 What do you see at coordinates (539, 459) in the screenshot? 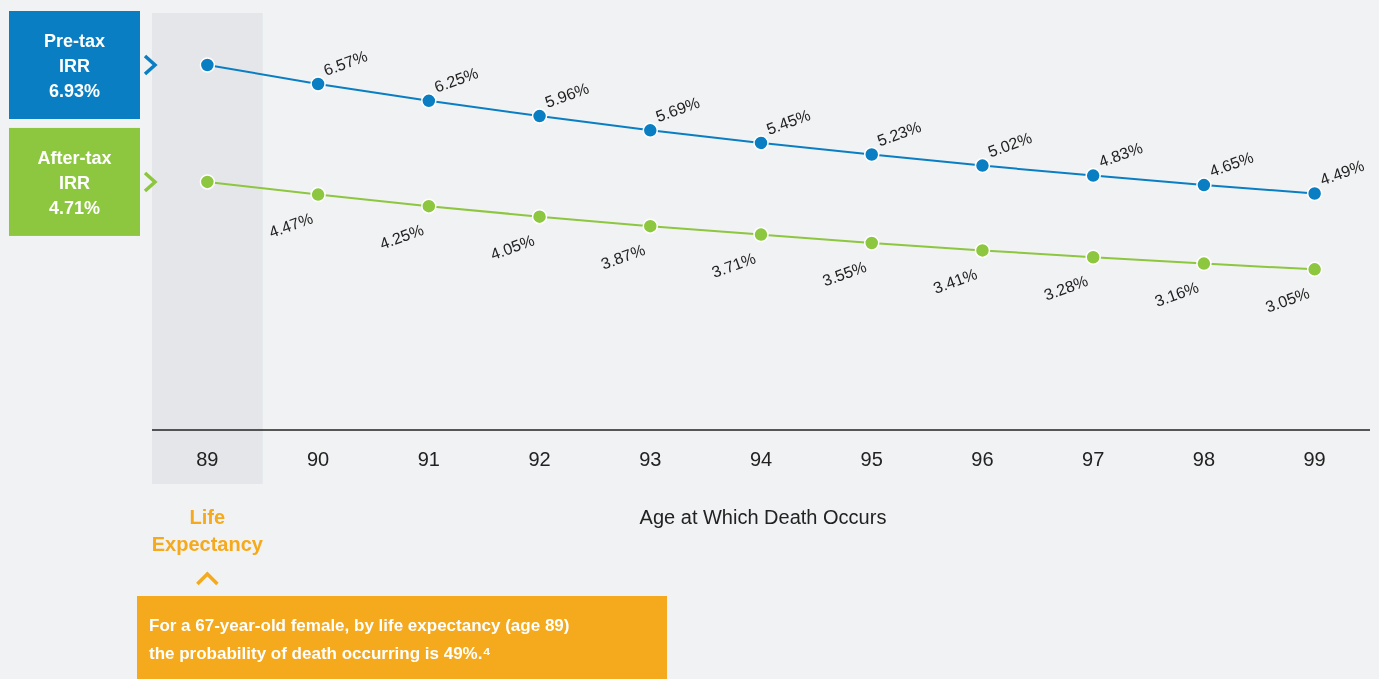
I see `x-tick-label: 92` at bounding box center [539, 459].